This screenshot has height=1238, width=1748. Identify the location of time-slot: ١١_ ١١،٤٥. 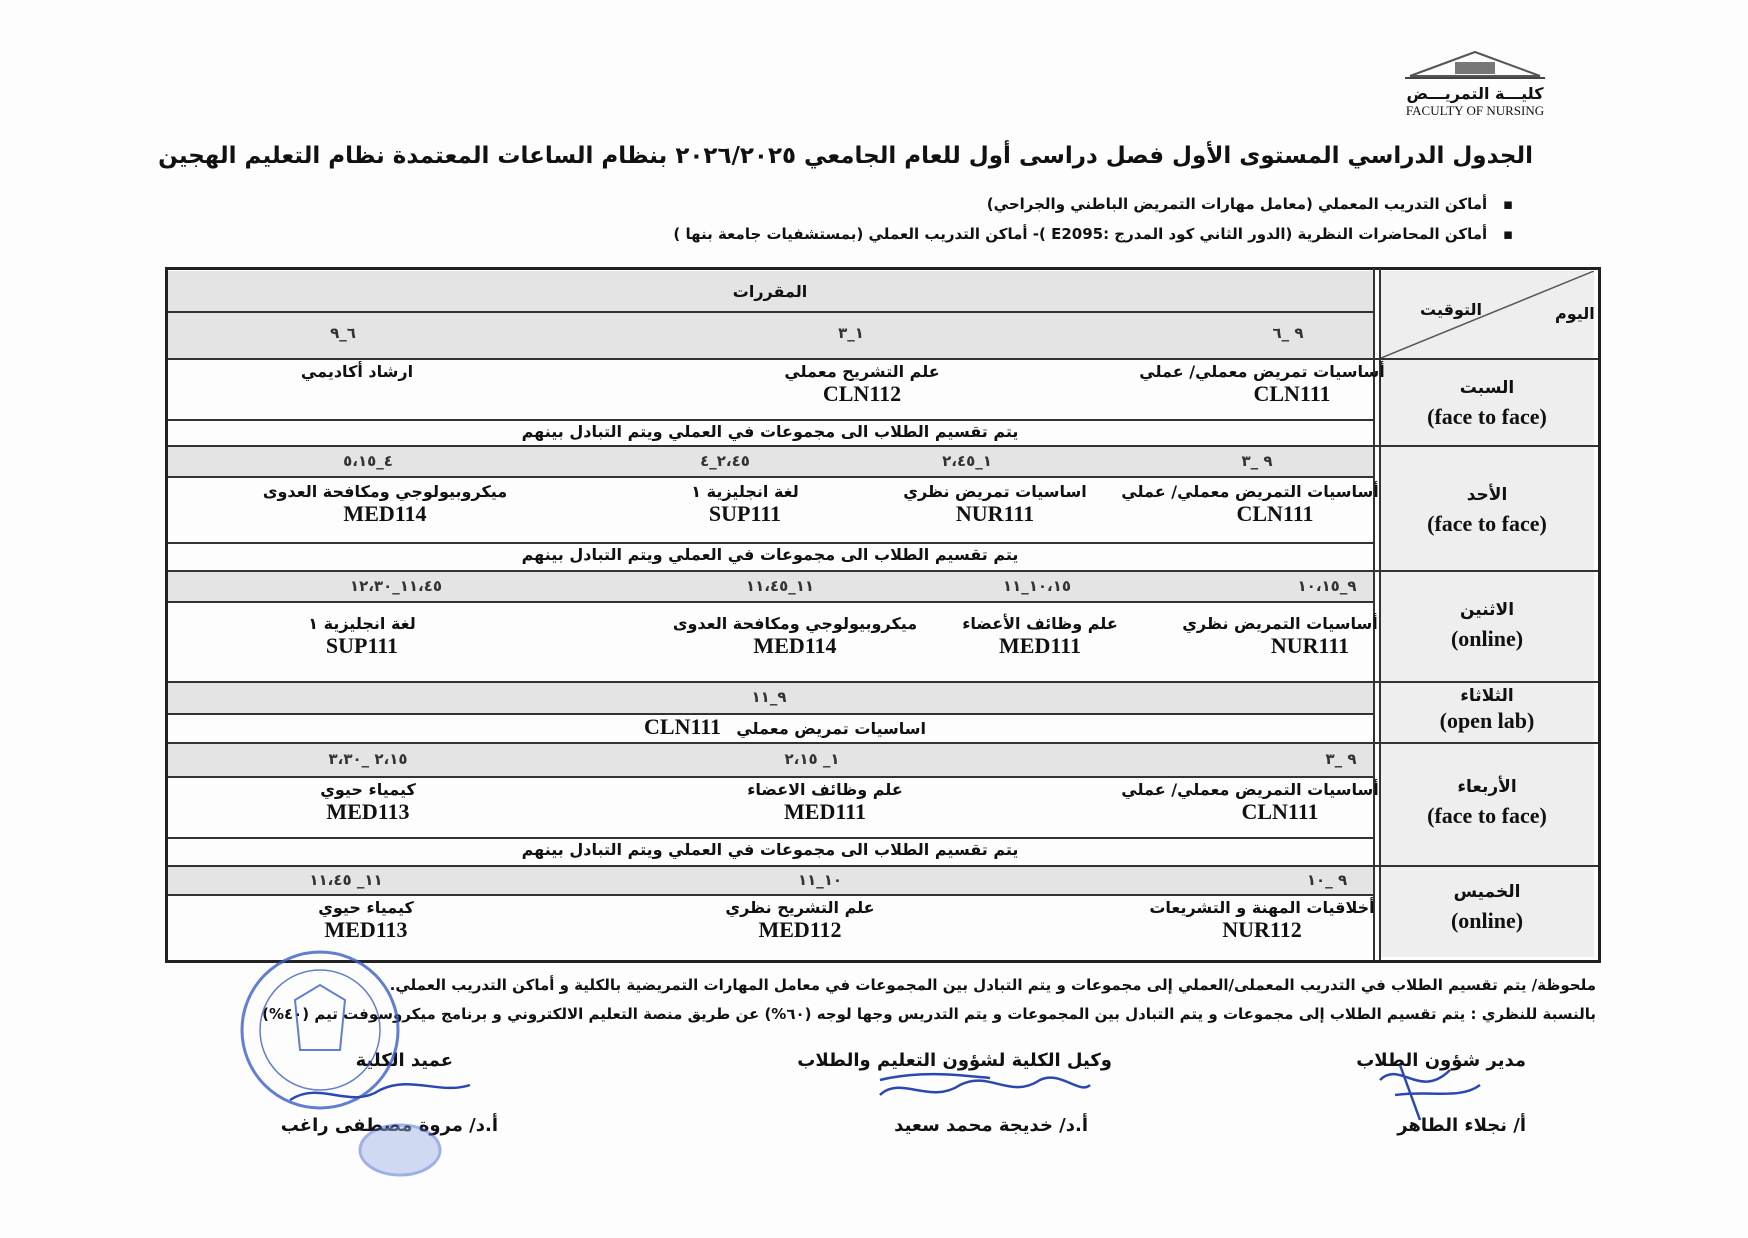
(346, 880).